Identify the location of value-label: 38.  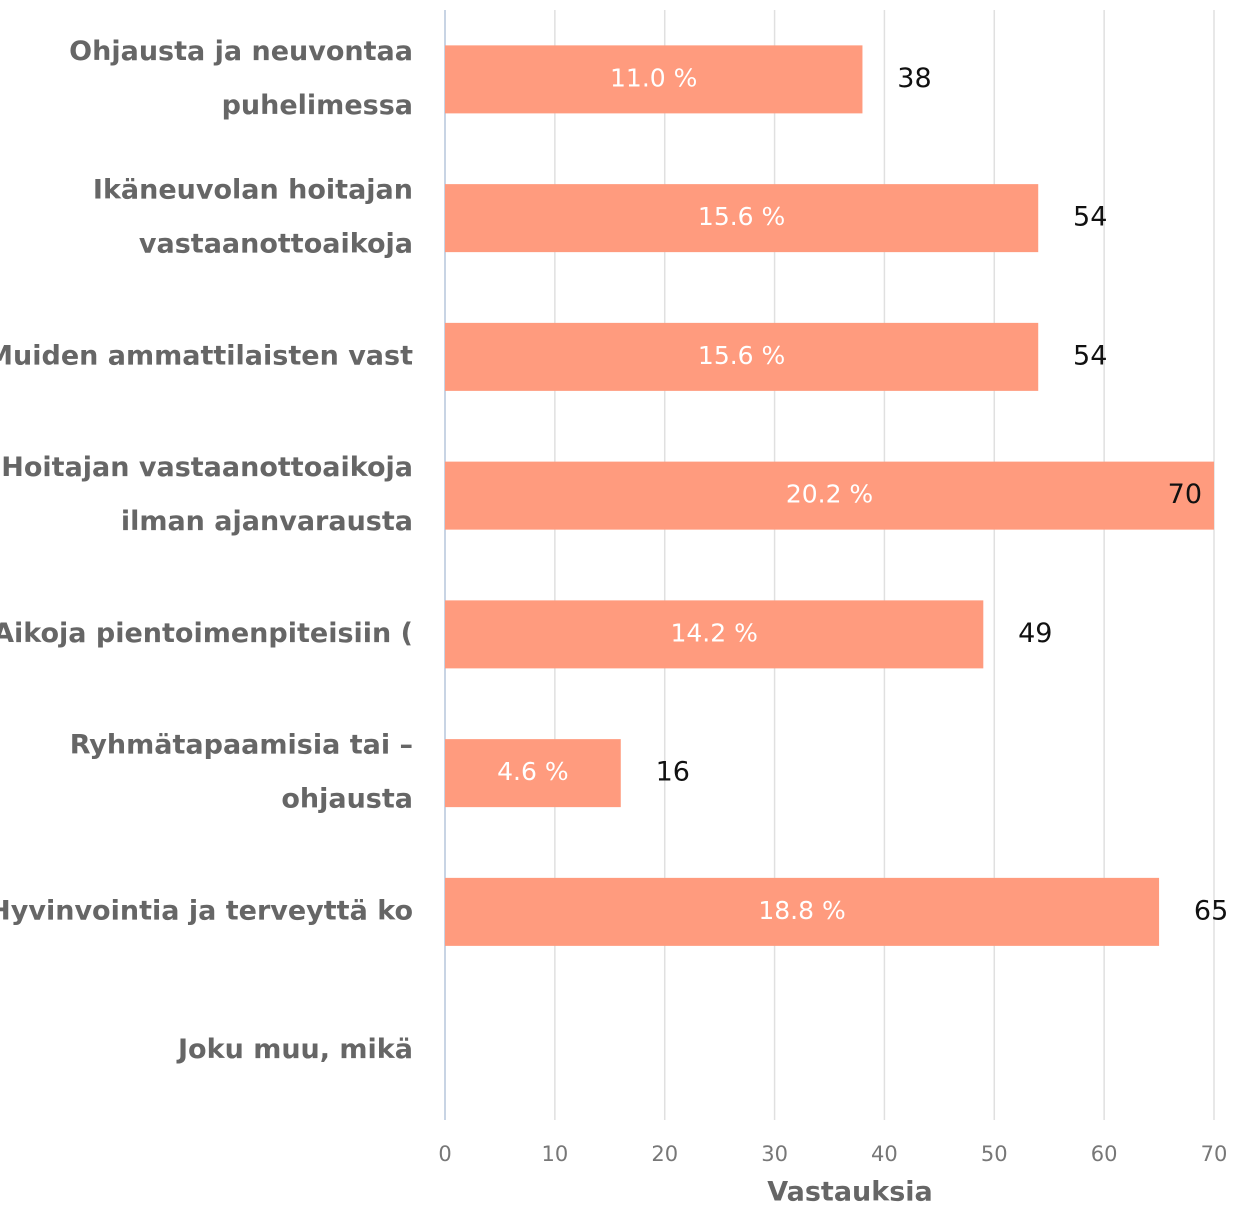
(914, 78).